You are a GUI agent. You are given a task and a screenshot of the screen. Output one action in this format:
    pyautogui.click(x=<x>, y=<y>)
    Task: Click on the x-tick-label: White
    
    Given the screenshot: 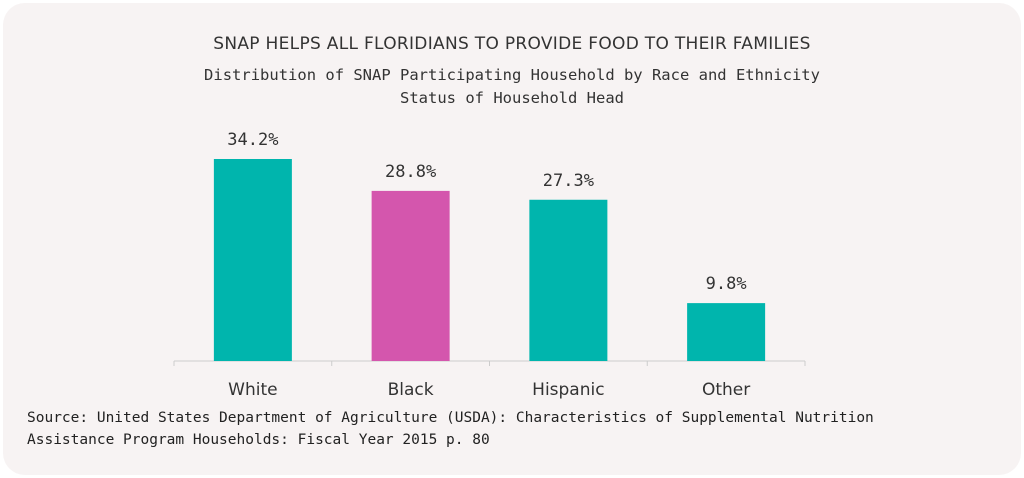 What is the action you would take?
    pyautogui.click(x=252, y=390)
    